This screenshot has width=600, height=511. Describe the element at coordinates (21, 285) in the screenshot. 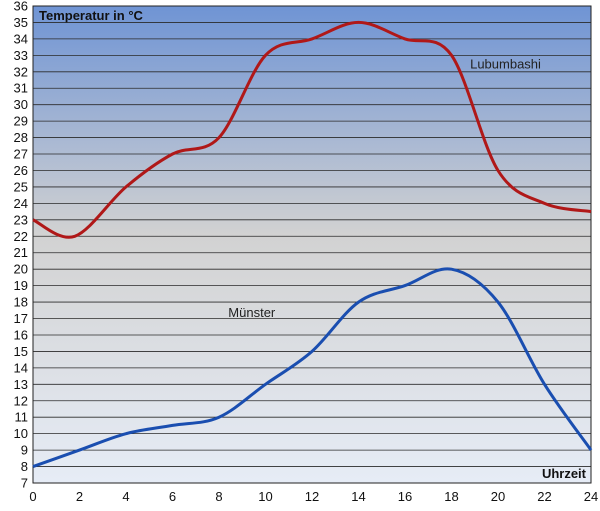

I see `y-tick-label: 19` at that location.